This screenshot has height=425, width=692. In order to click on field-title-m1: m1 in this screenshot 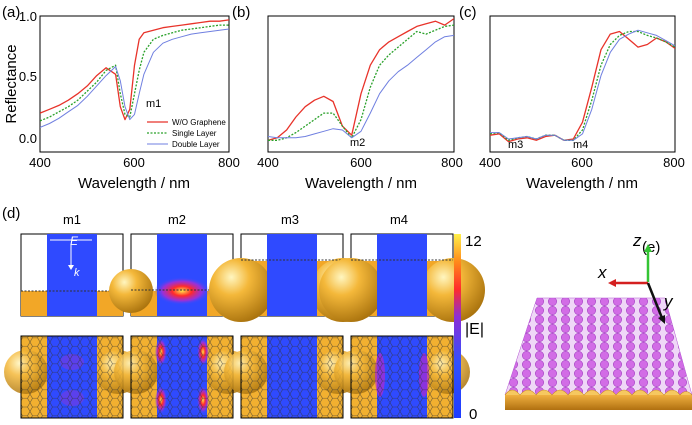, I will do `click(72, 219)`.